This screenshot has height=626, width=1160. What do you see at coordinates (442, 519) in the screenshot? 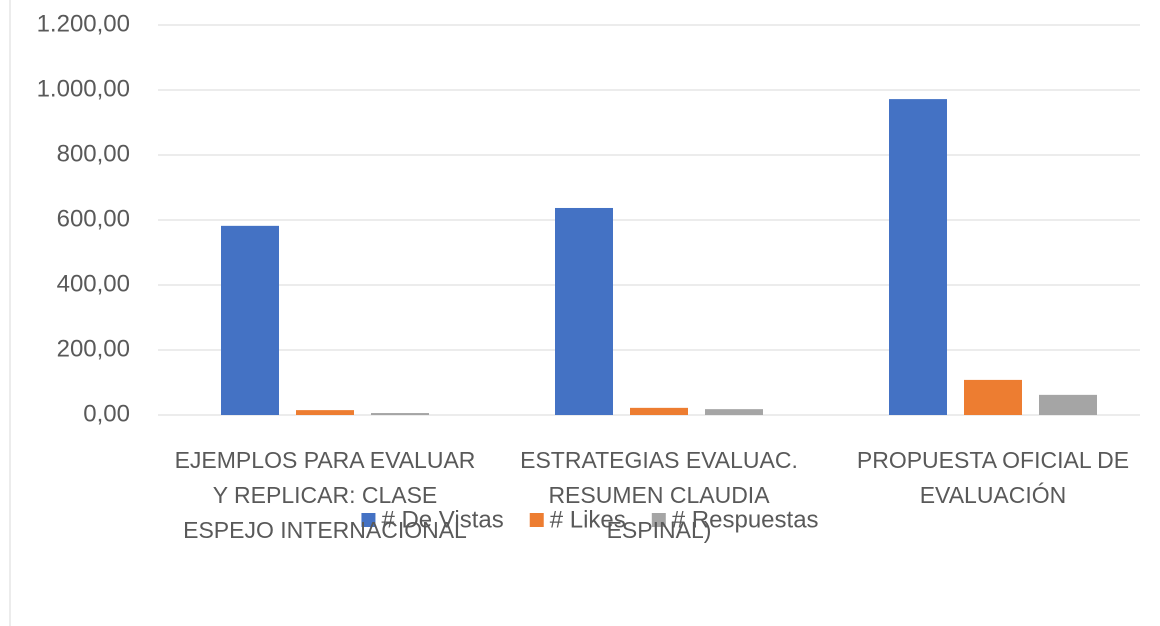
I see `legend-label: # De Vistas` at bounding box center [442, 519].